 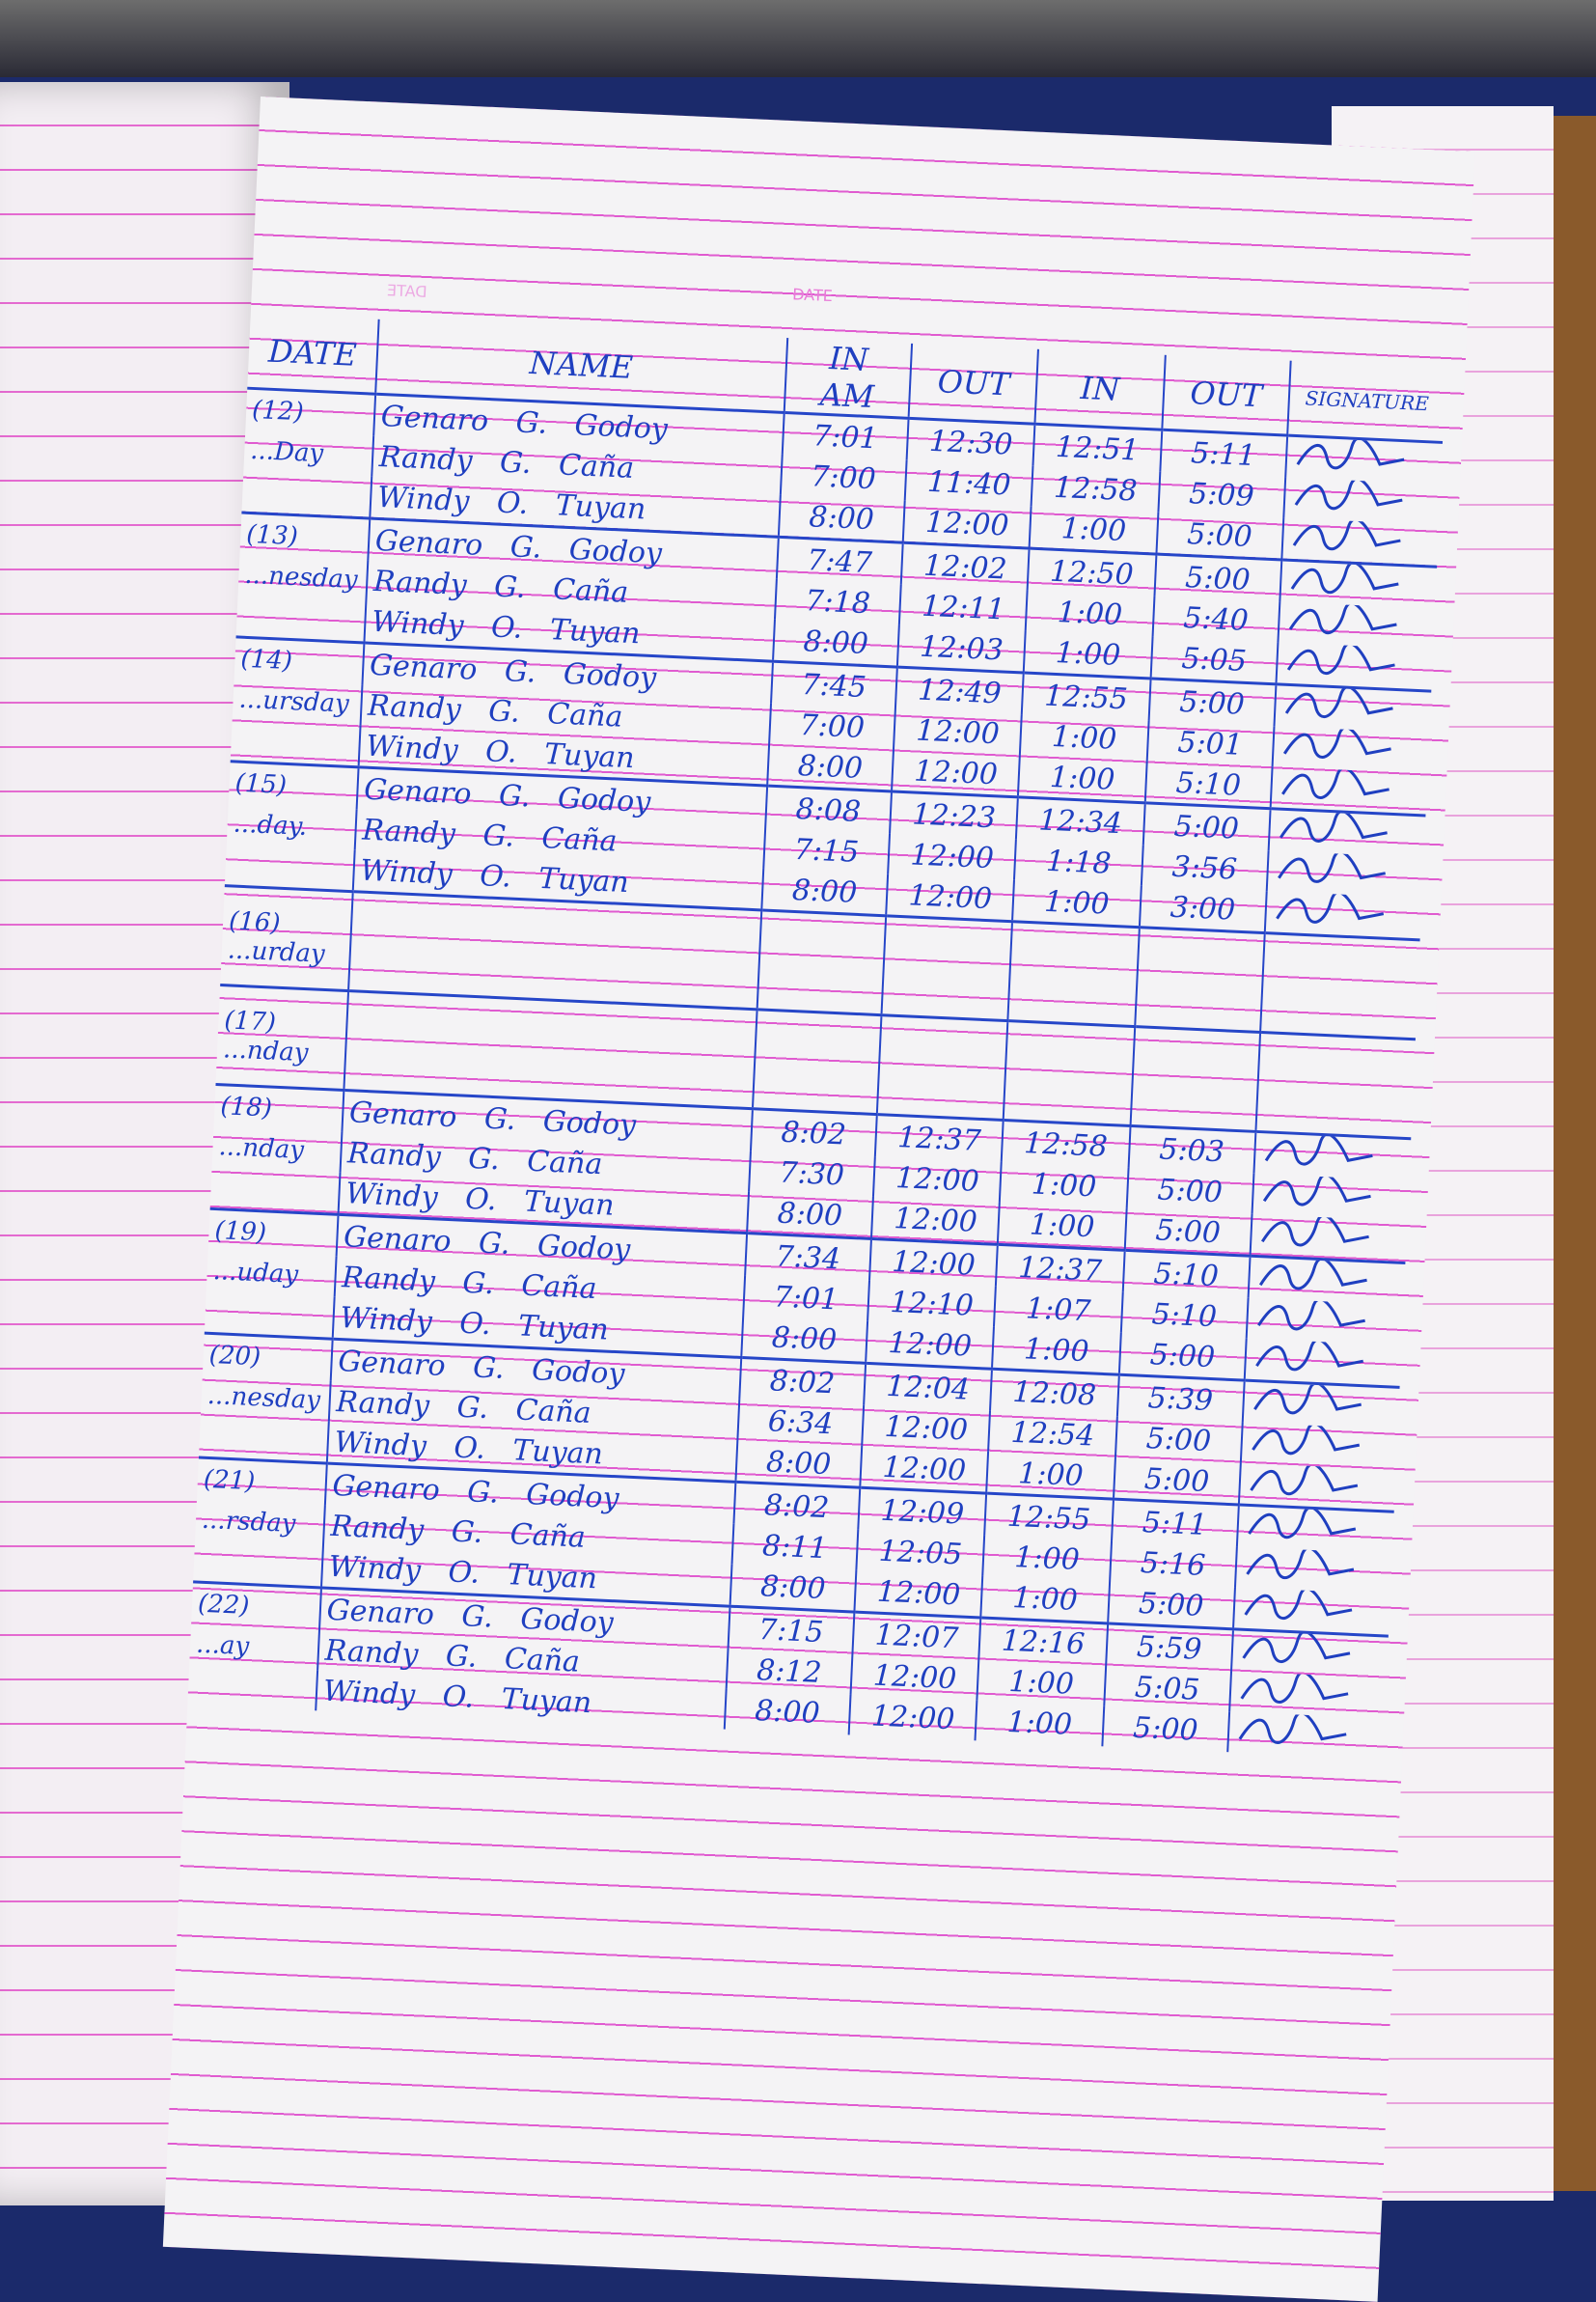 I want to click on am-out-time: 11:40, so click(x=969, y=483).